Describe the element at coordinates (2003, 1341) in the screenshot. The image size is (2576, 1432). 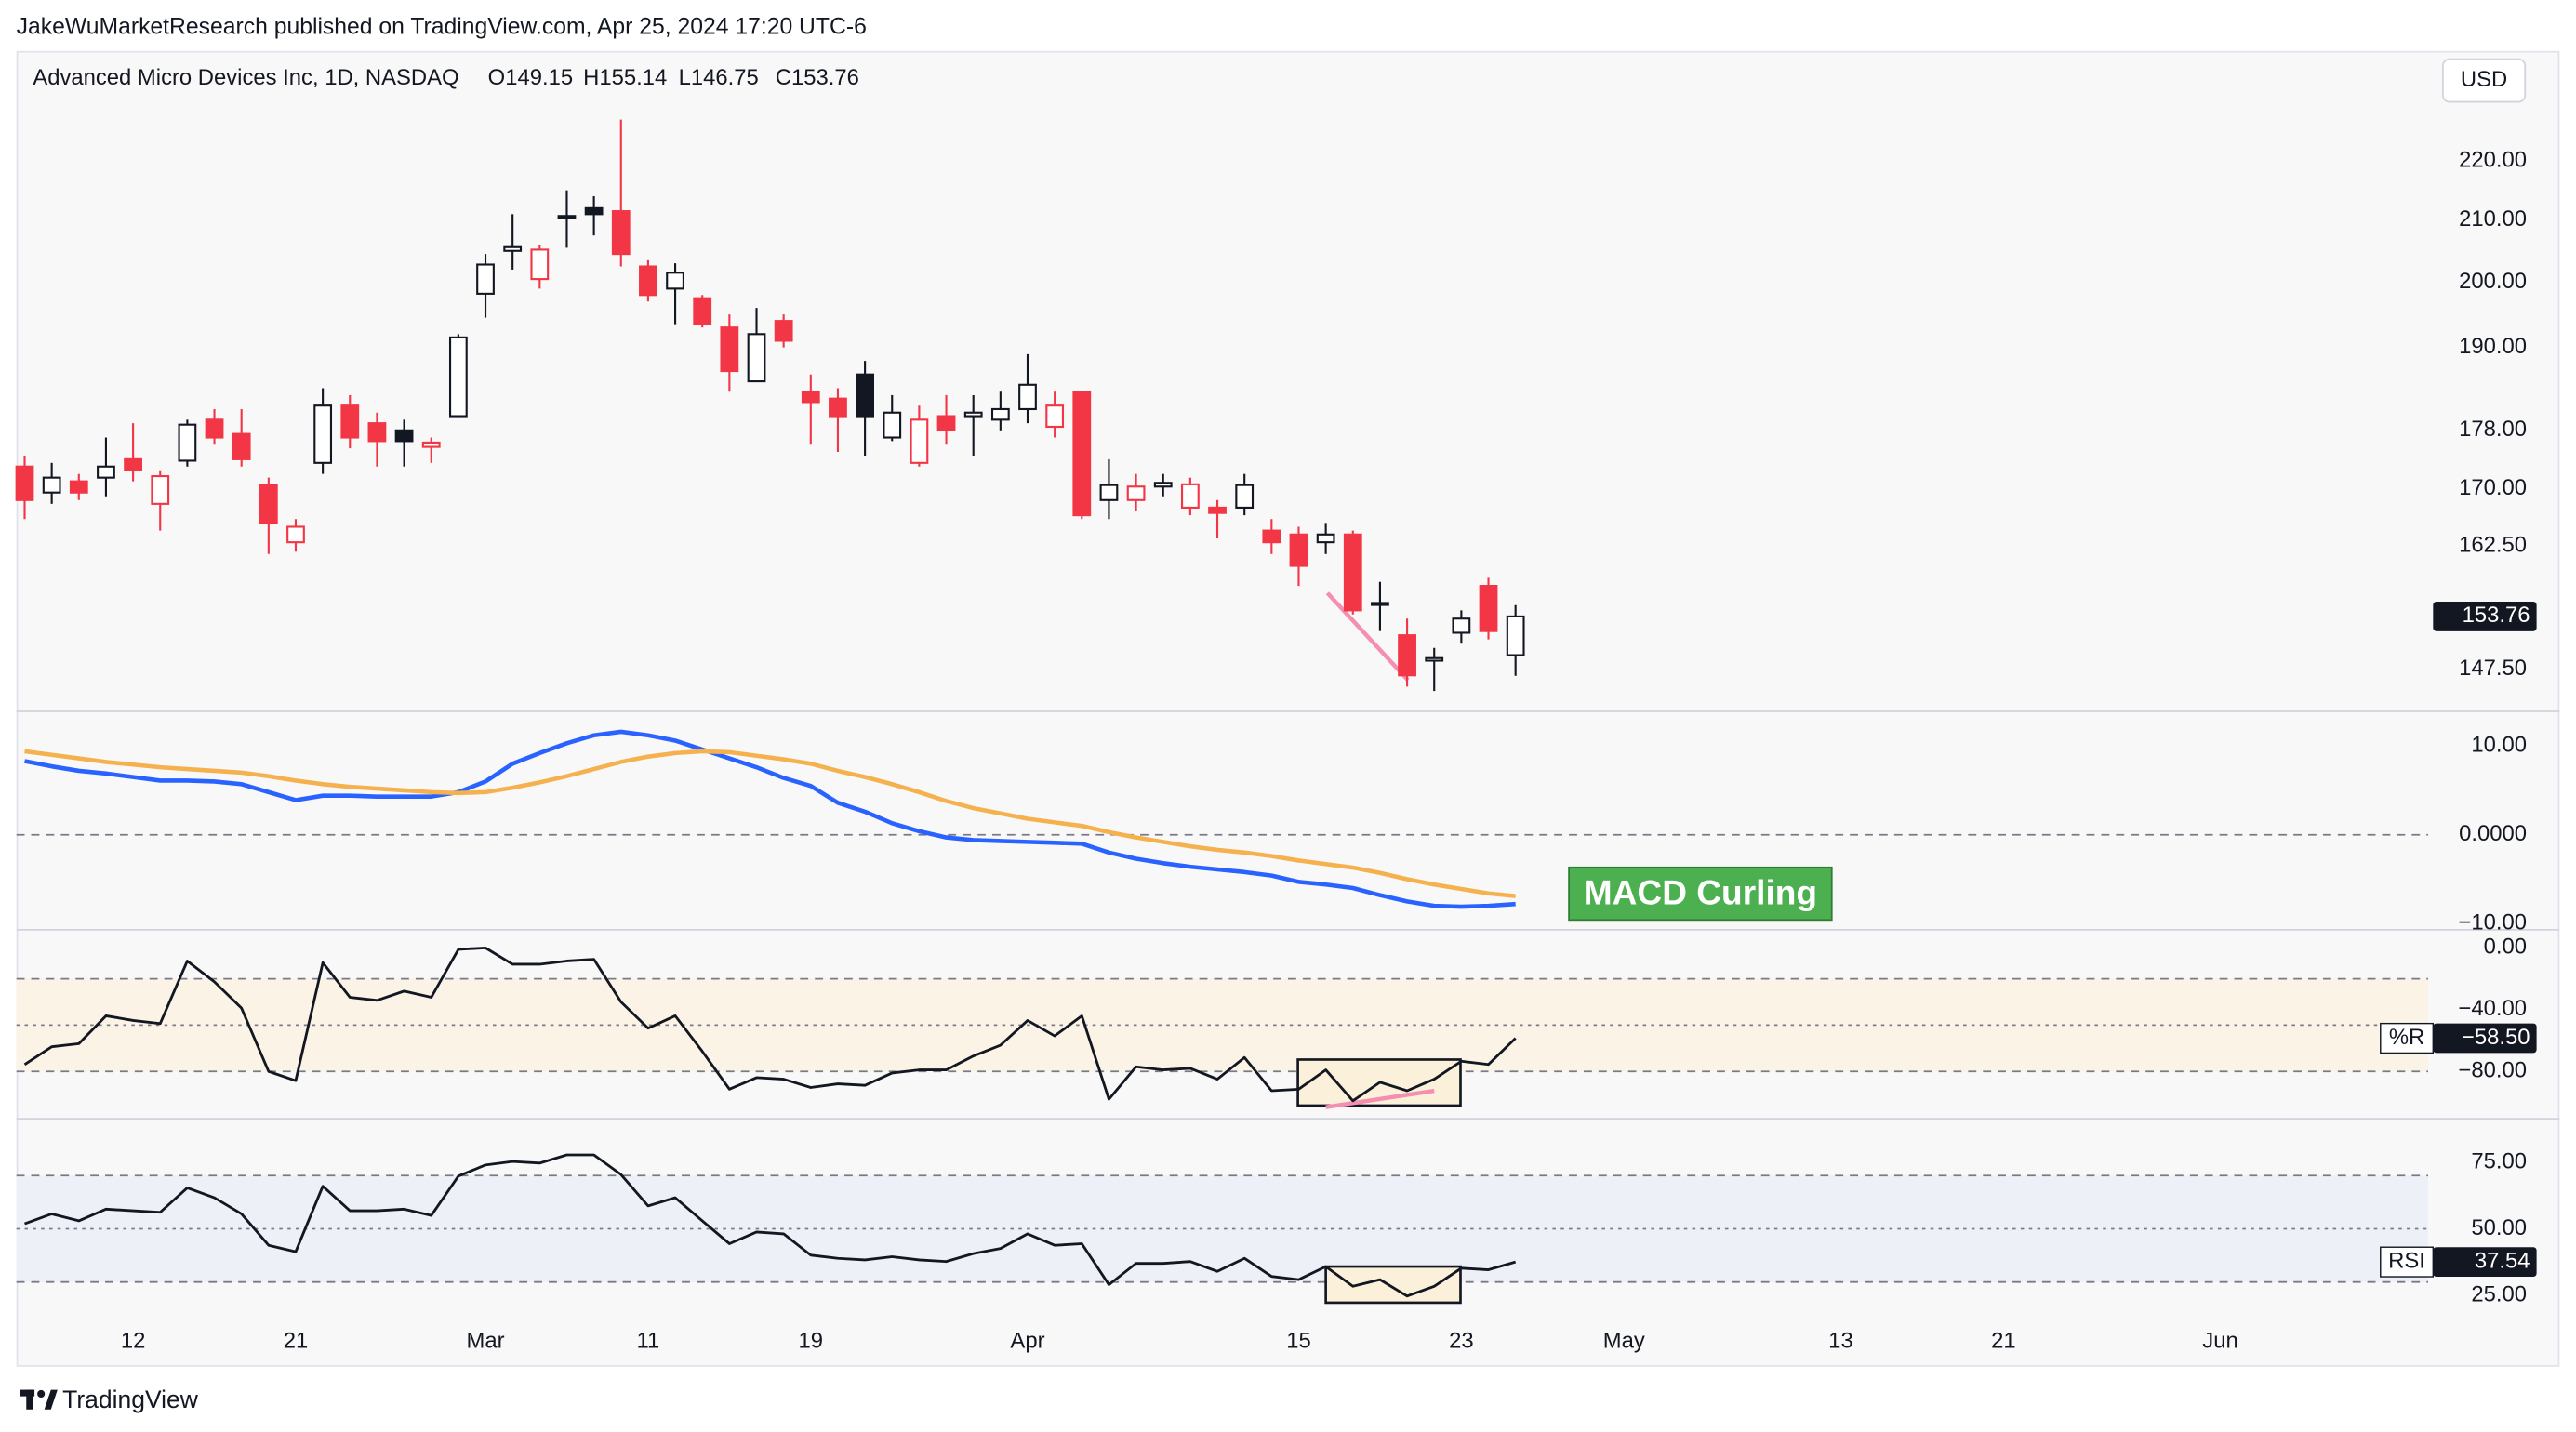
I see `x-tick-label: 21` at that location.